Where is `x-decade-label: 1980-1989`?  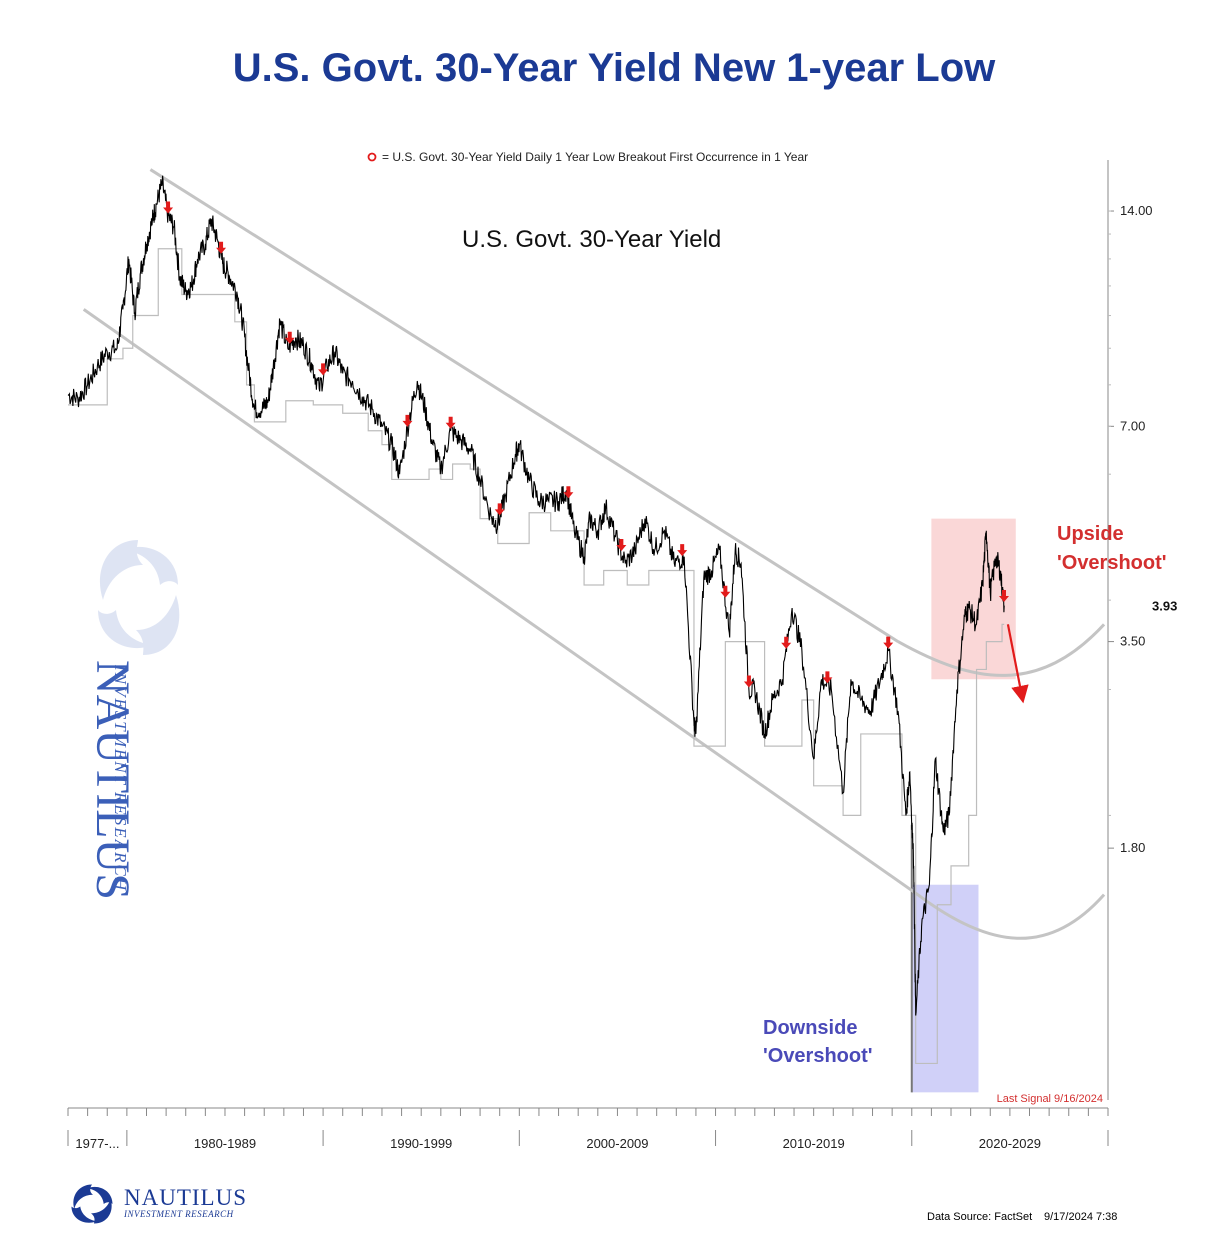 x-decade-label: 1980-1989 is located at coordinates (225, 1143).